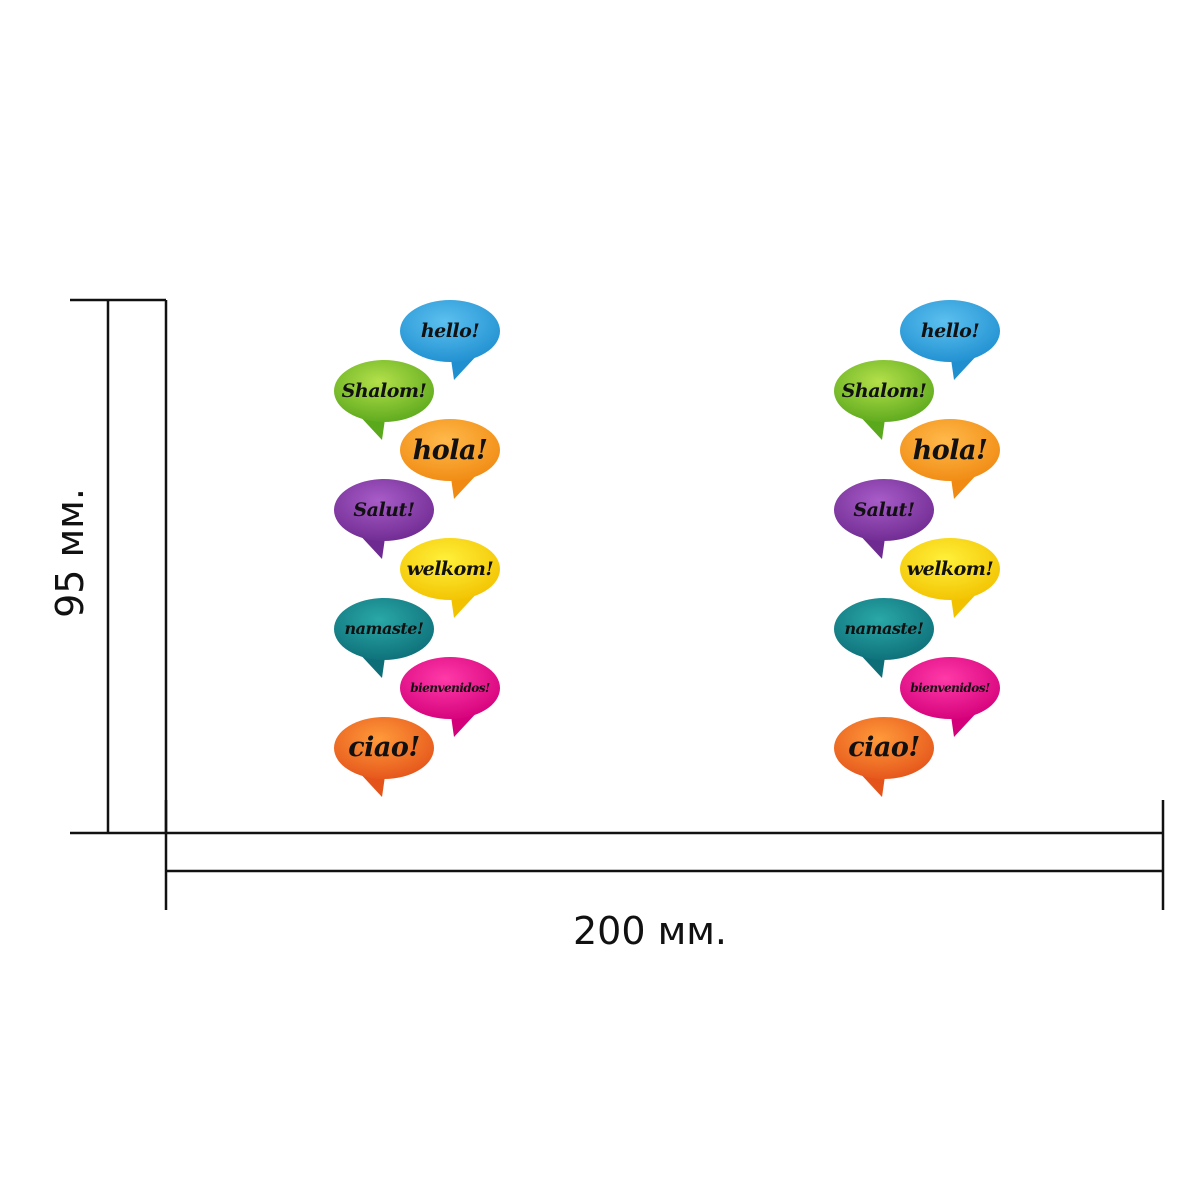  Describe the element at coordinates (650, 931) in the screenshot. I see `width-label: 200 мм.` at that location.